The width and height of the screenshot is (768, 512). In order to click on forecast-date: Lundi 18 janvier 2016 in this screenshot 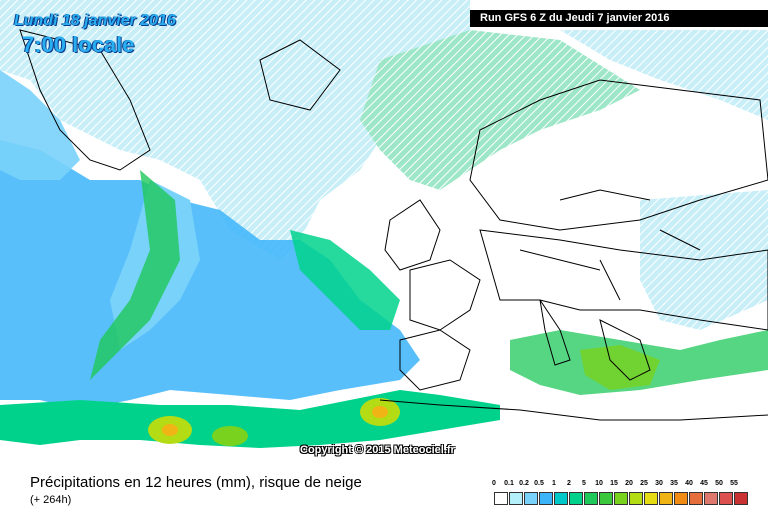, I will do `click(95, 20)`.